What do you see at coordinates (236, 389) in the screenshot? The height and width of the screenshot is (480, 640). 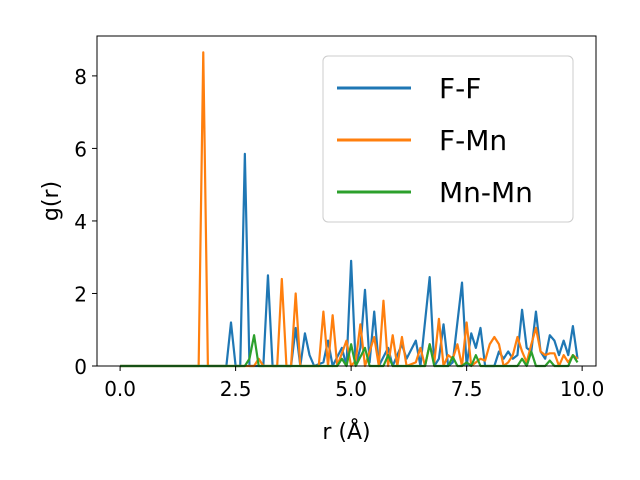 I see `x-tick-label: 2.5` at bounding box center [236, 389].